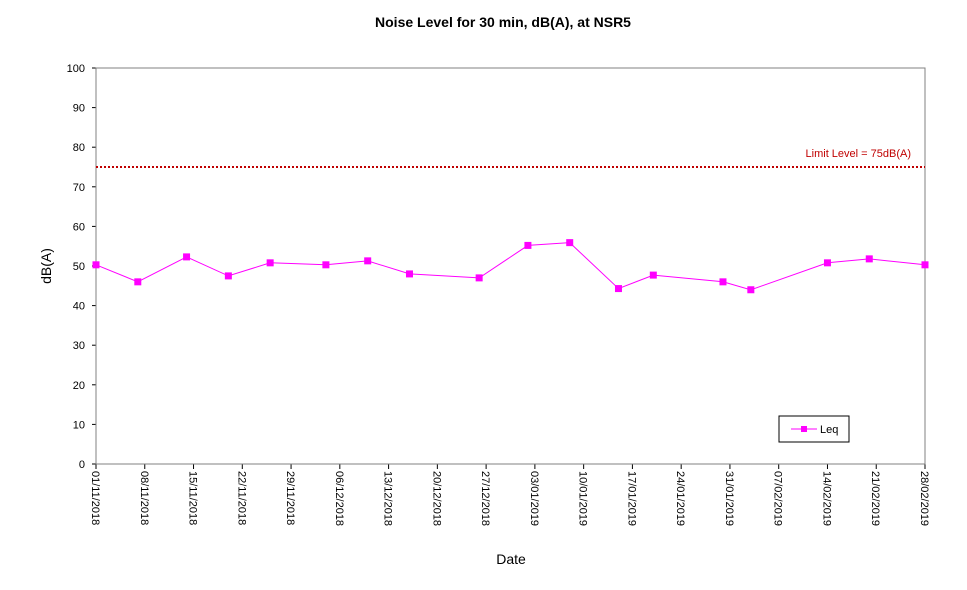  What do you see at coordinates (680, 498) in the screenshot?
I see `x-tick-label: 24/01/2019` at bounding box center [680, 498].